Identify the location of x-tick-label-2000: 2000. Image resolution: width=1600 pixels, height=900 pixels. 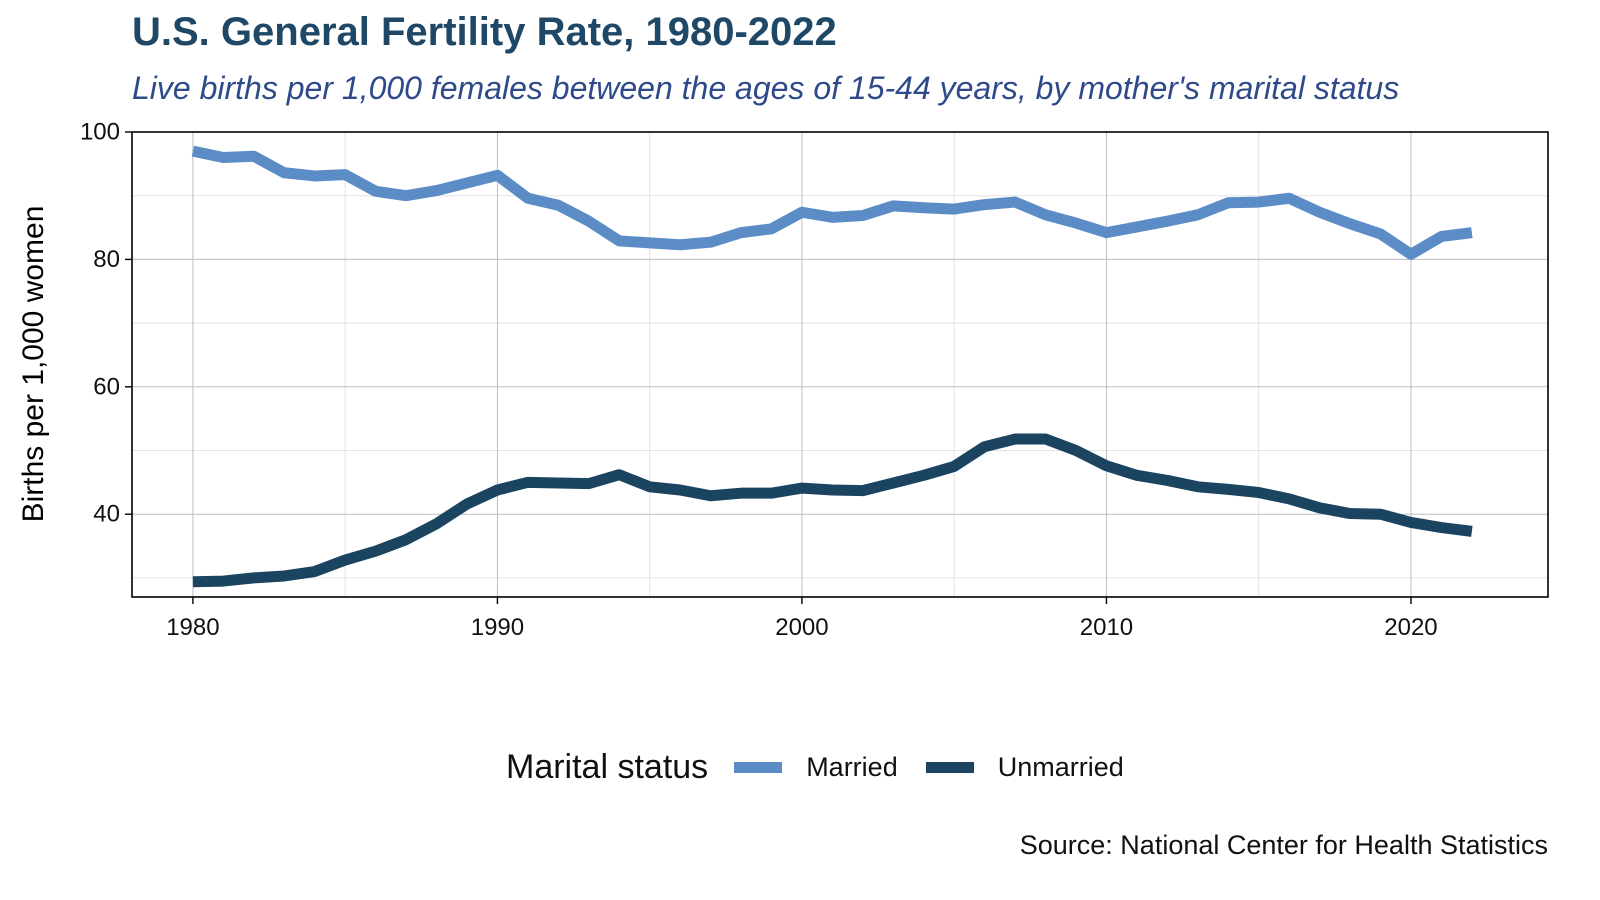
(801, 627).